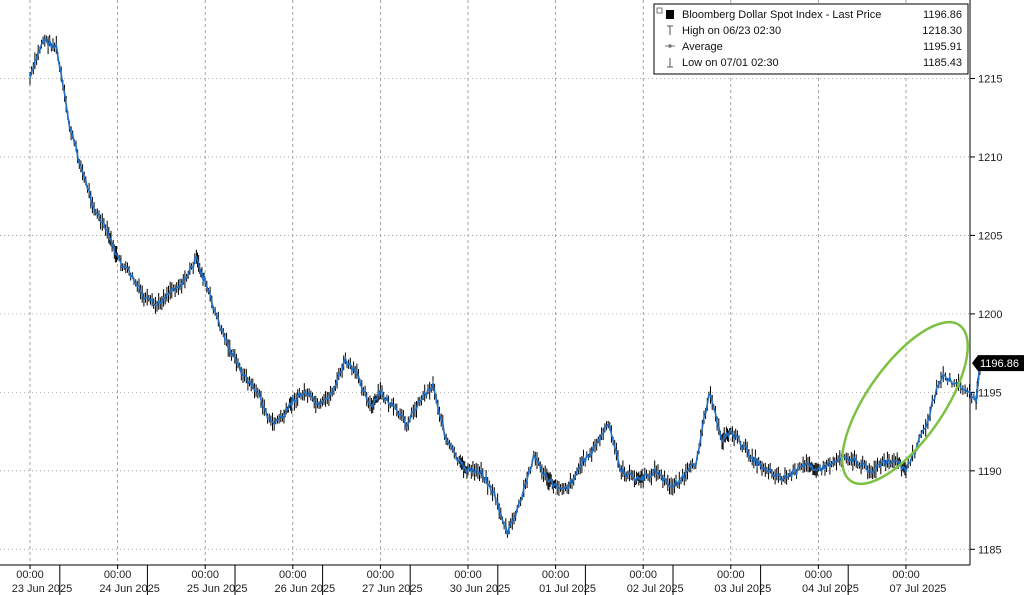 The image size is (1024, 595). I want to click on legend-box, so click(811, 39).